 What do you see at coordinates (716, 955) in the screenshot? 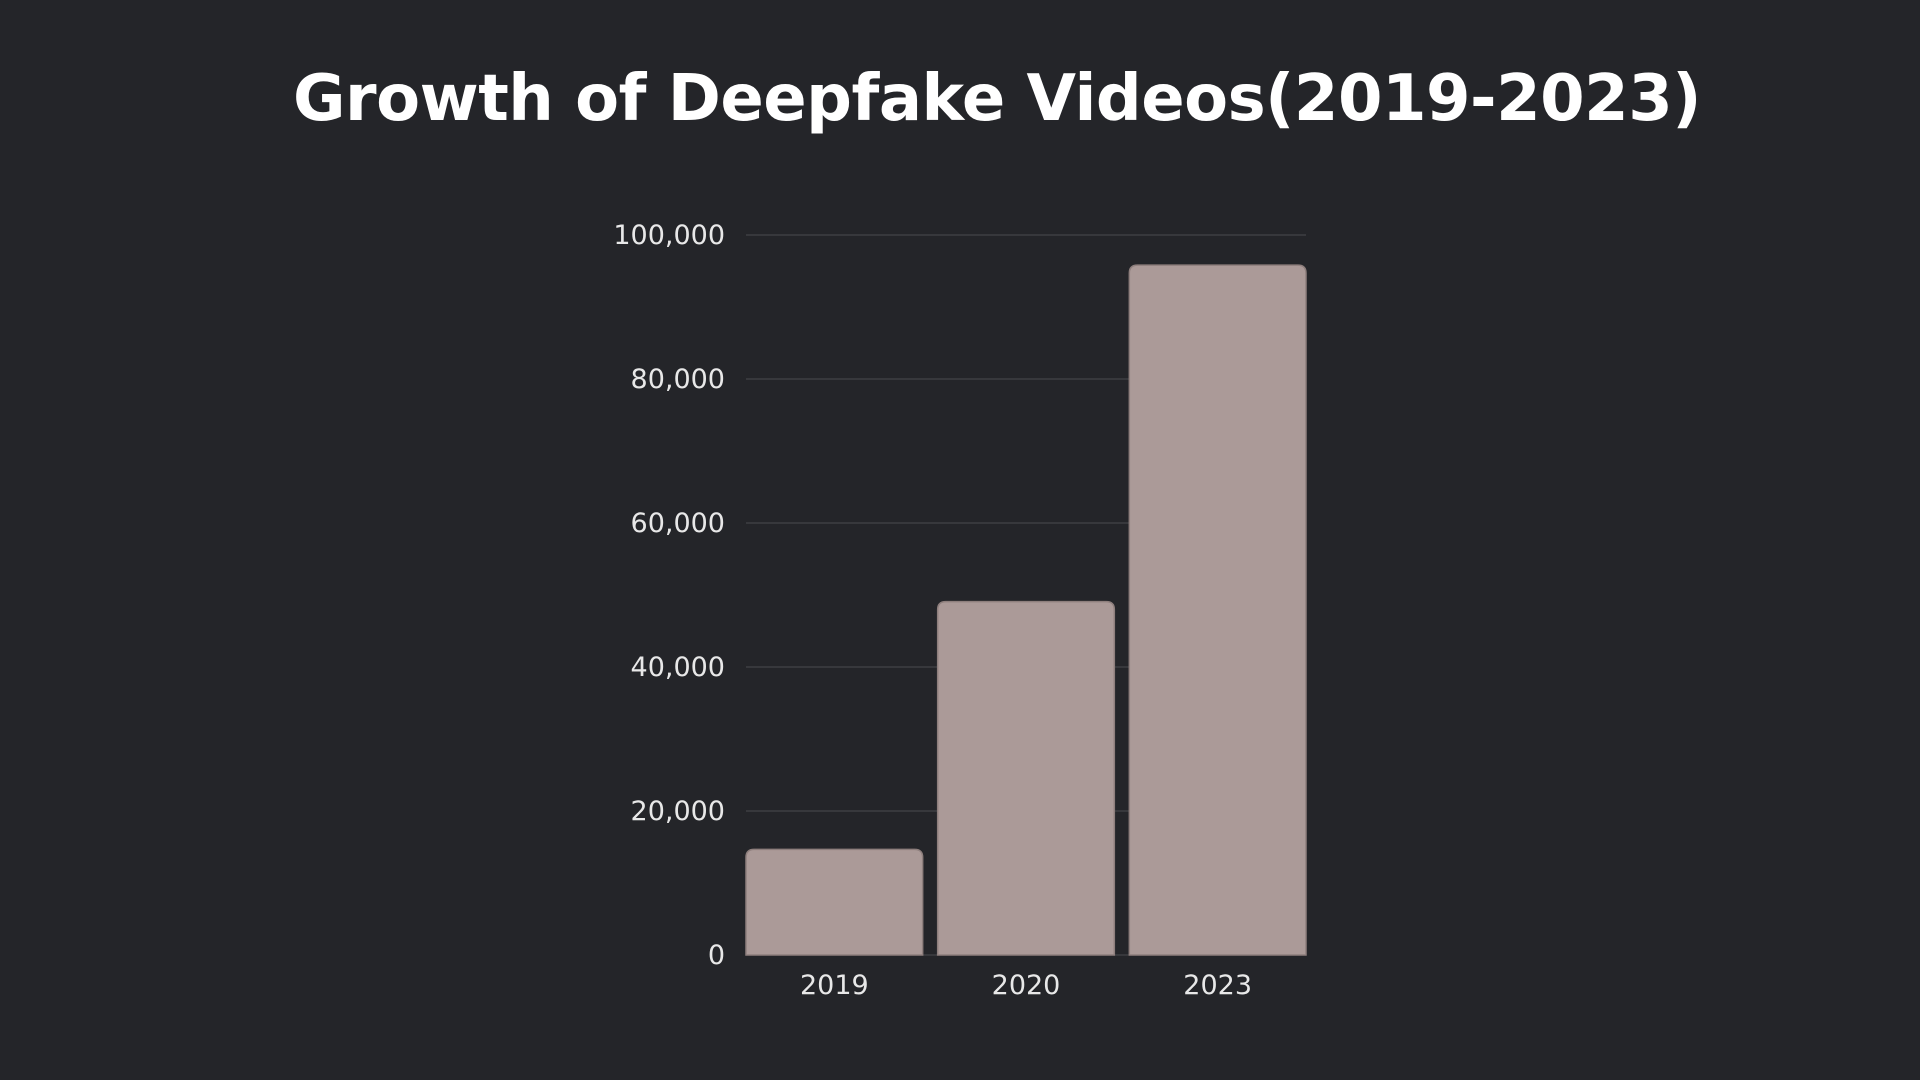
I see `y-tick-label: 0` at bounding box center [716, 955].